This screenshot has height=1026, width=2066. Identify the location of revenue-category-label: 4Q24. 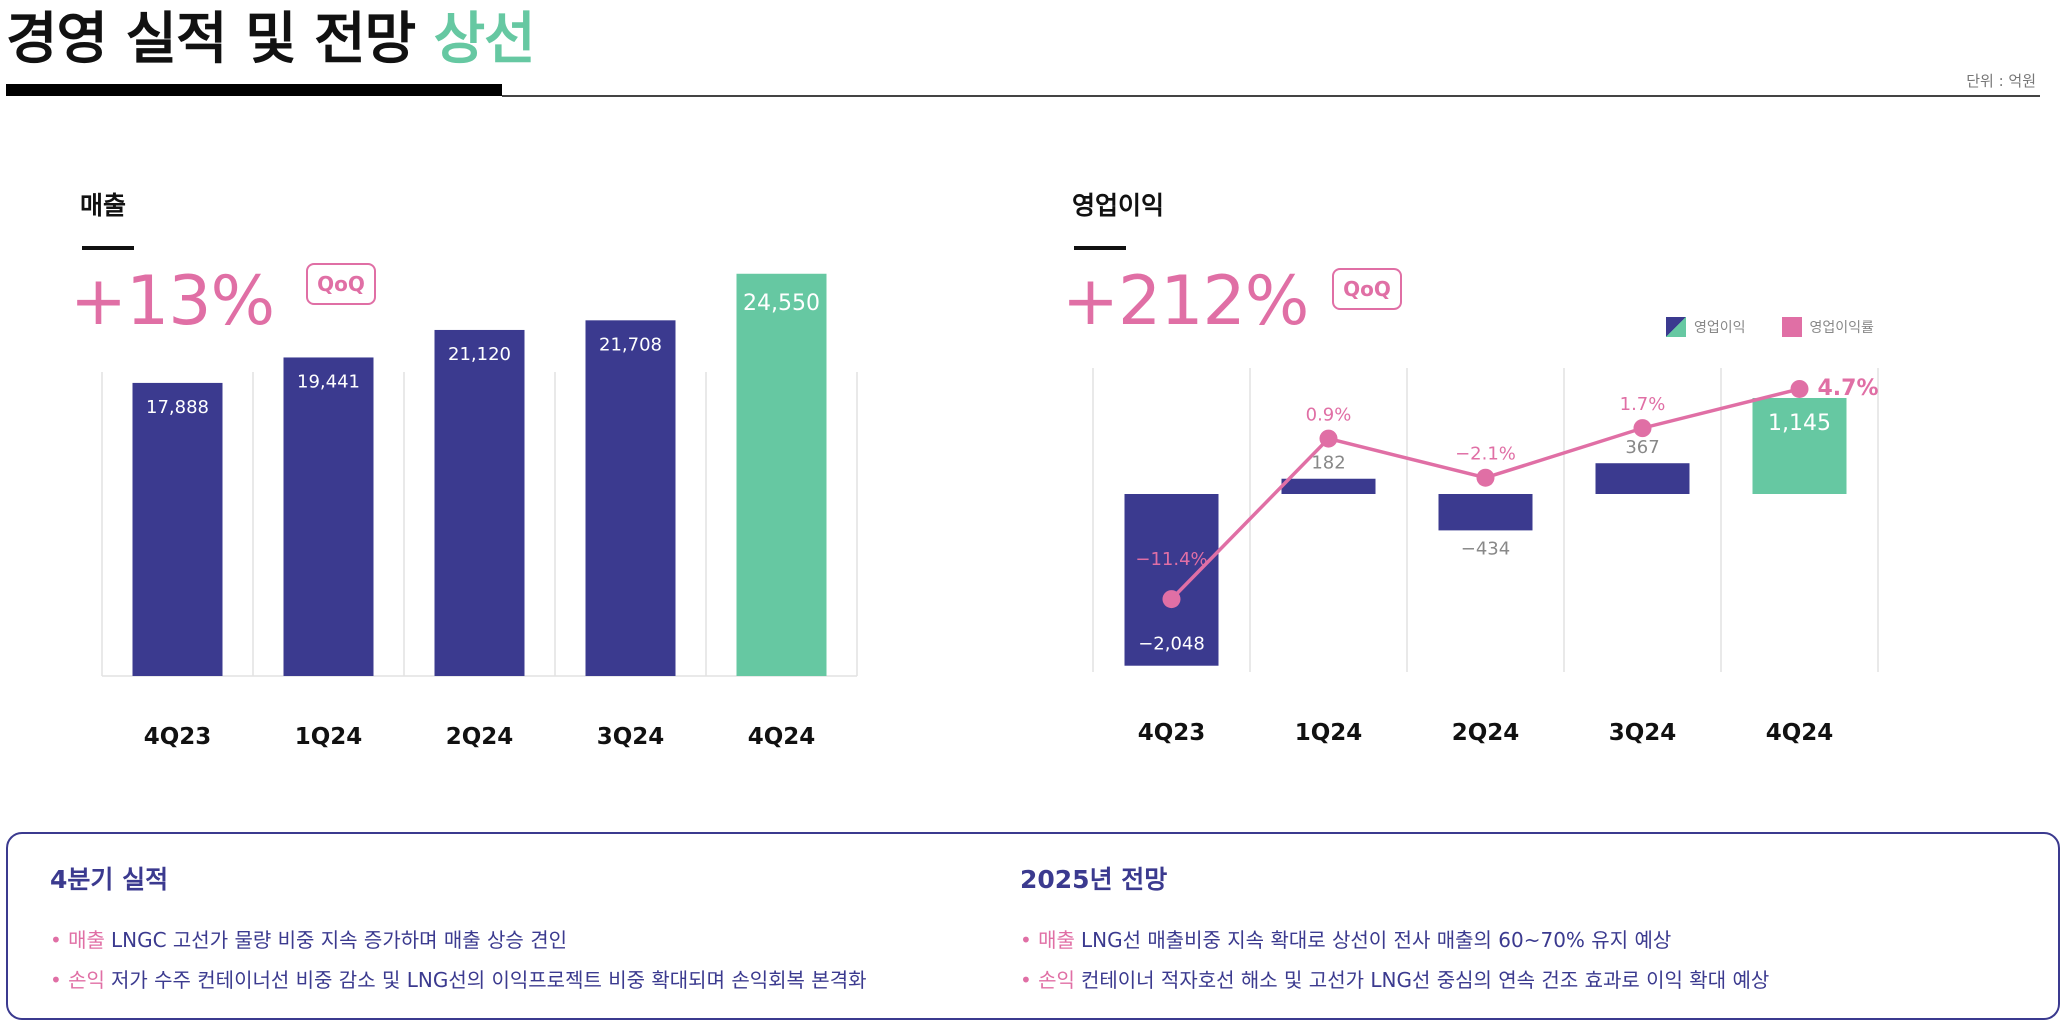
(782, 737).